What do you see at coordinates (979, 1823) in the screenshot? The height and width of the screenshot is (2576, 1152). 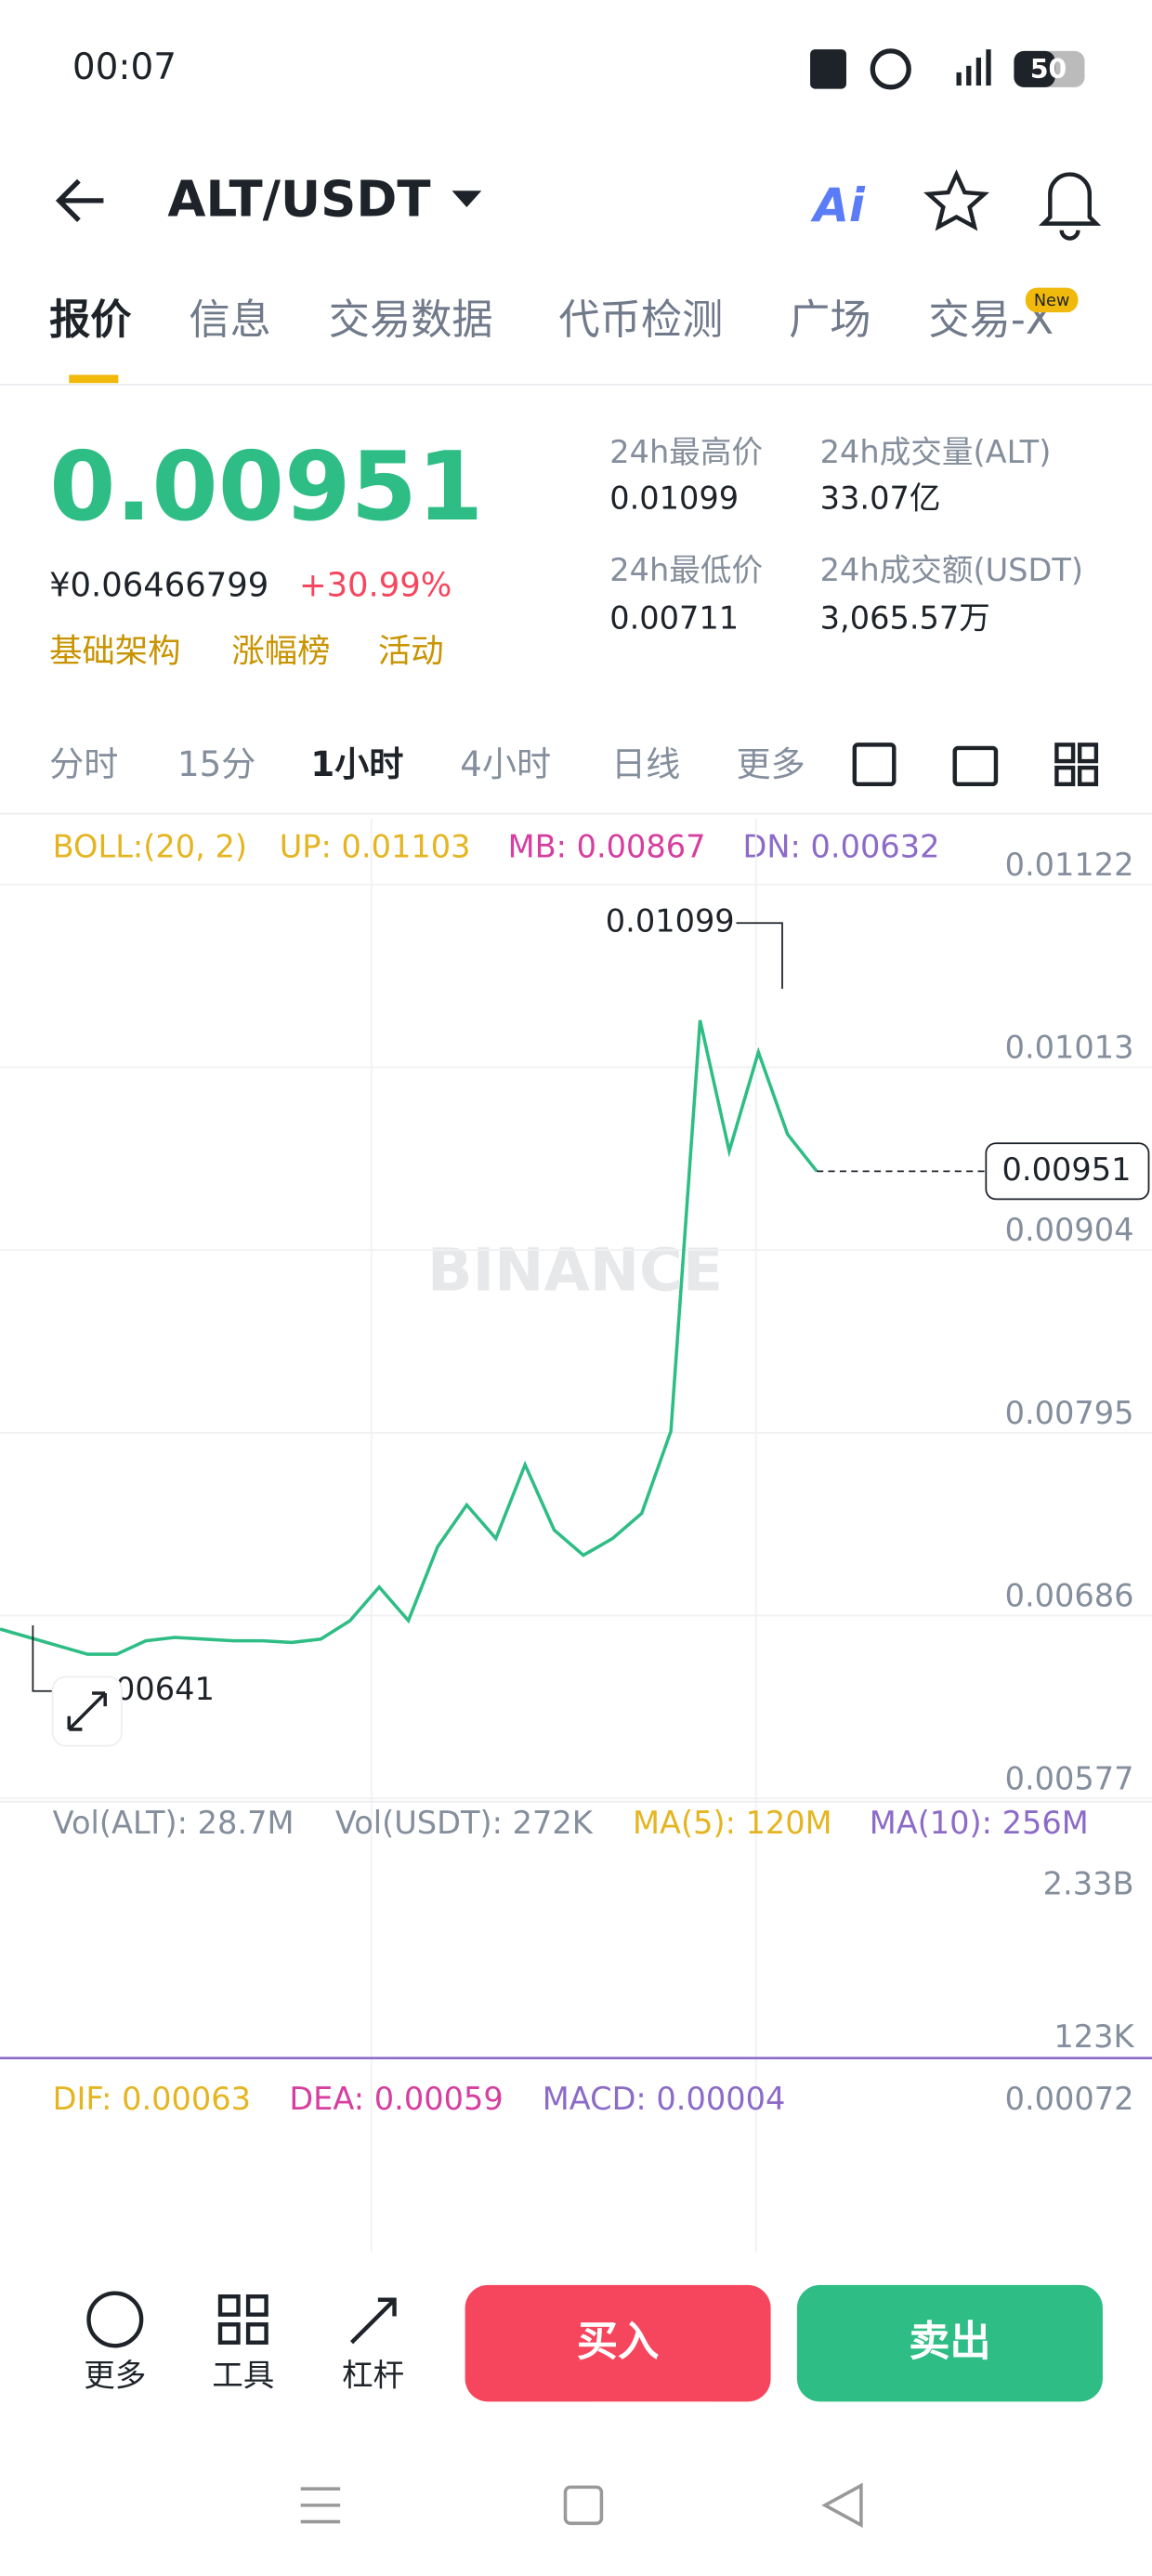 I see `vol-ma10: MA(10): 256M` at bounding box center [979, 1823].